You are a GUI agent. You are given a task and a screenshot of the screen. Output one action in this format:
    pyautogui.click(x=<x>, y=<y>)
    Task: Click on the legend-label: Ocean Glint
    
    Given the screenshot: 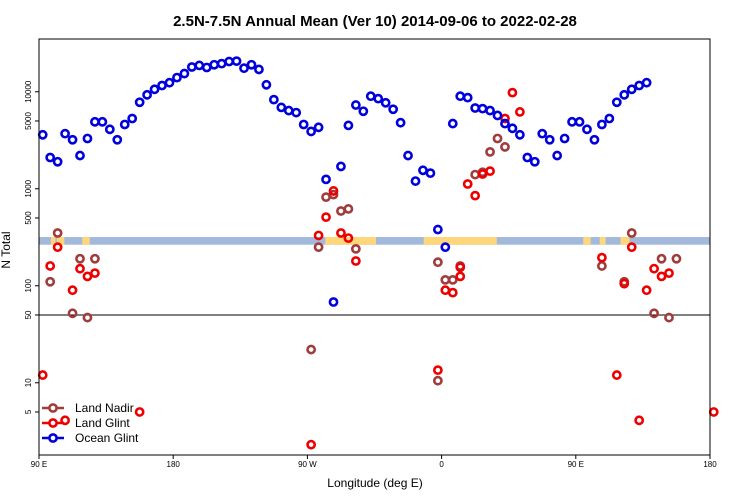 What is the action you would take?
    pyautogui.click(x=107, y=438)
    